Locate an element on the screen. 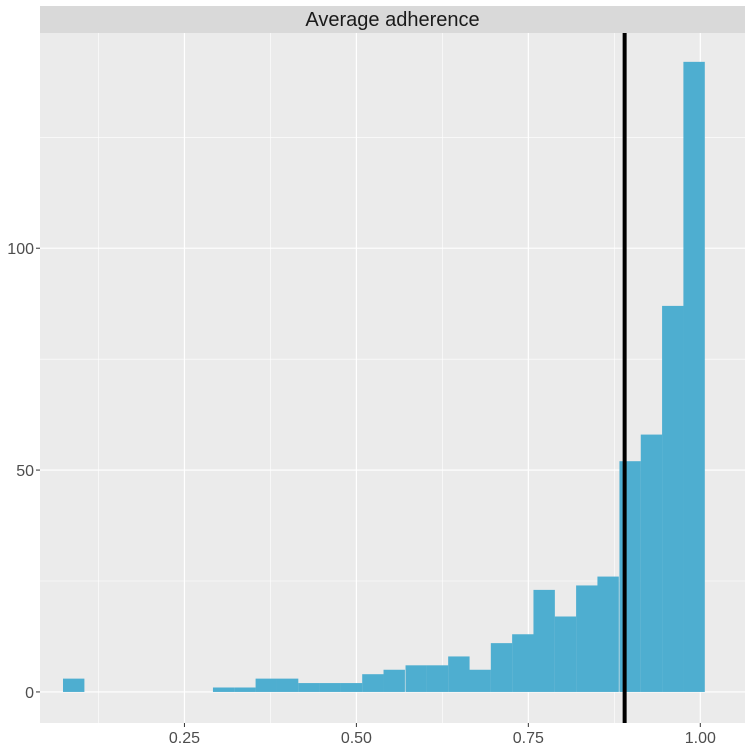 The image size is (750, 750). y-axis: 0 50 100 is located at coordinates (23, 471).